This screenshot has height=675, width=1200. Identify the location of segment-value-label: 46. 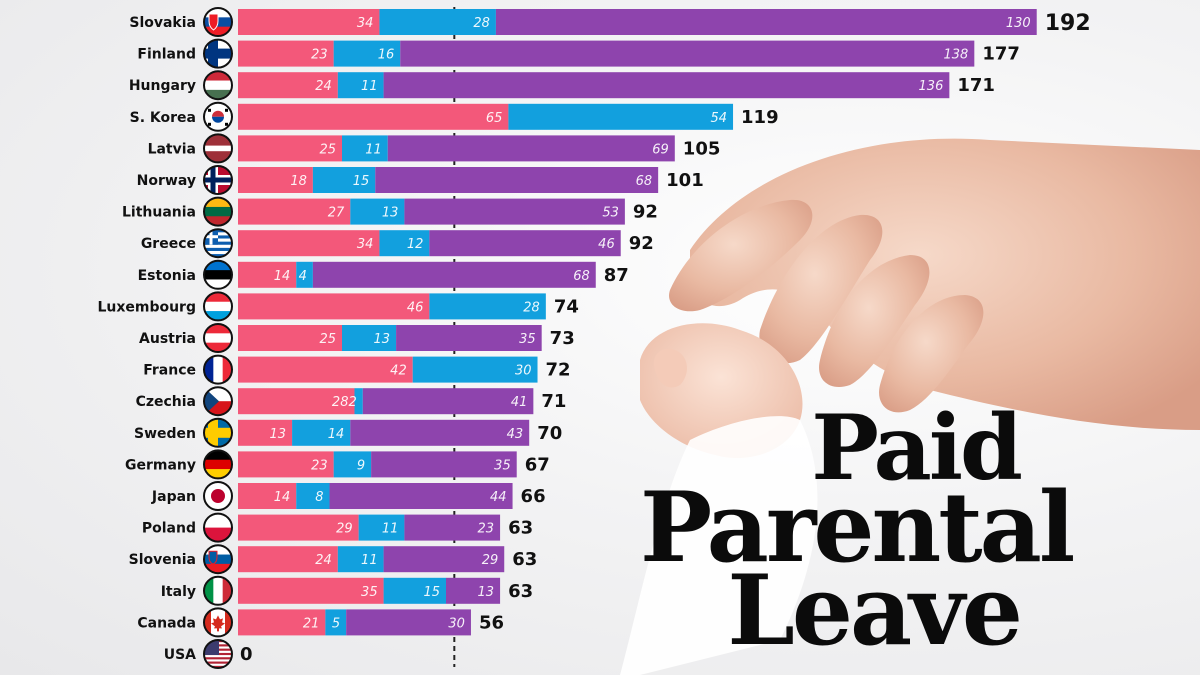
(415, 307).